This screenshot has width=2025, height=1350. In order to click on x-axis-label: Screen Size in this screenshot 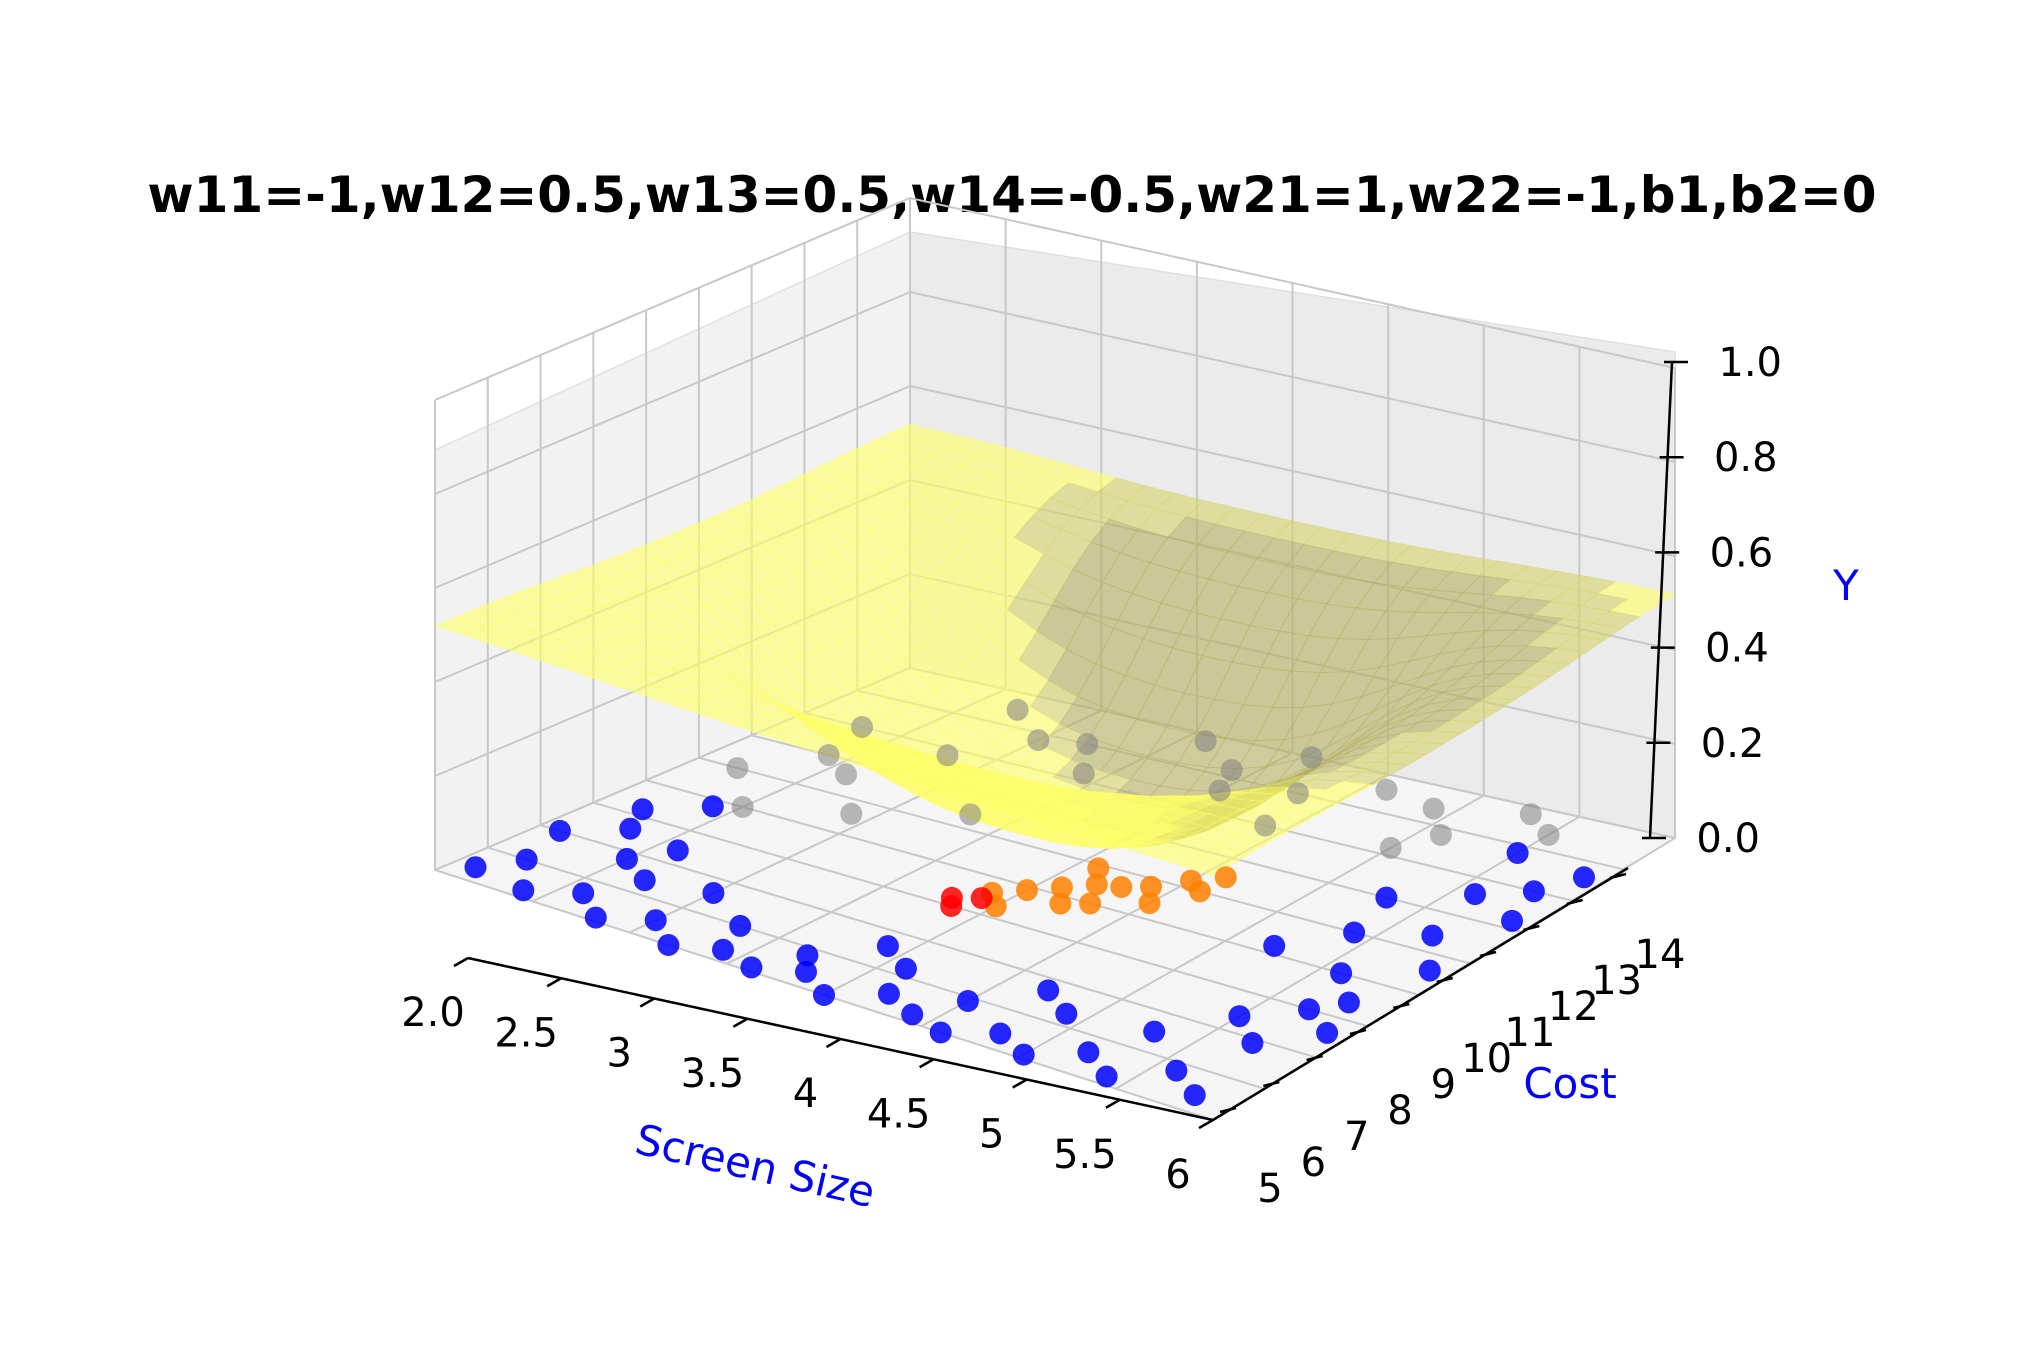, I will do `click(755, 1166)`.